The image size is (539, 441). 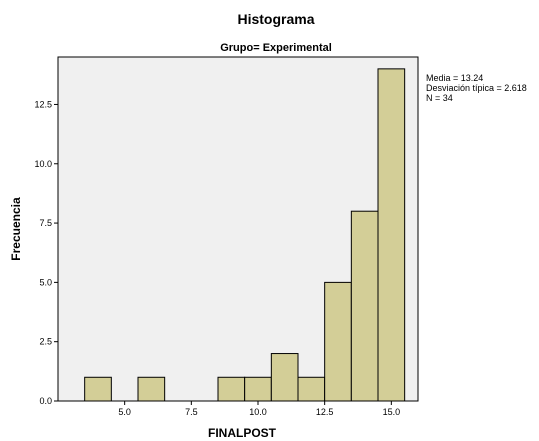 I want to click on chart-title: Histograma, so click(x=275, y=19).